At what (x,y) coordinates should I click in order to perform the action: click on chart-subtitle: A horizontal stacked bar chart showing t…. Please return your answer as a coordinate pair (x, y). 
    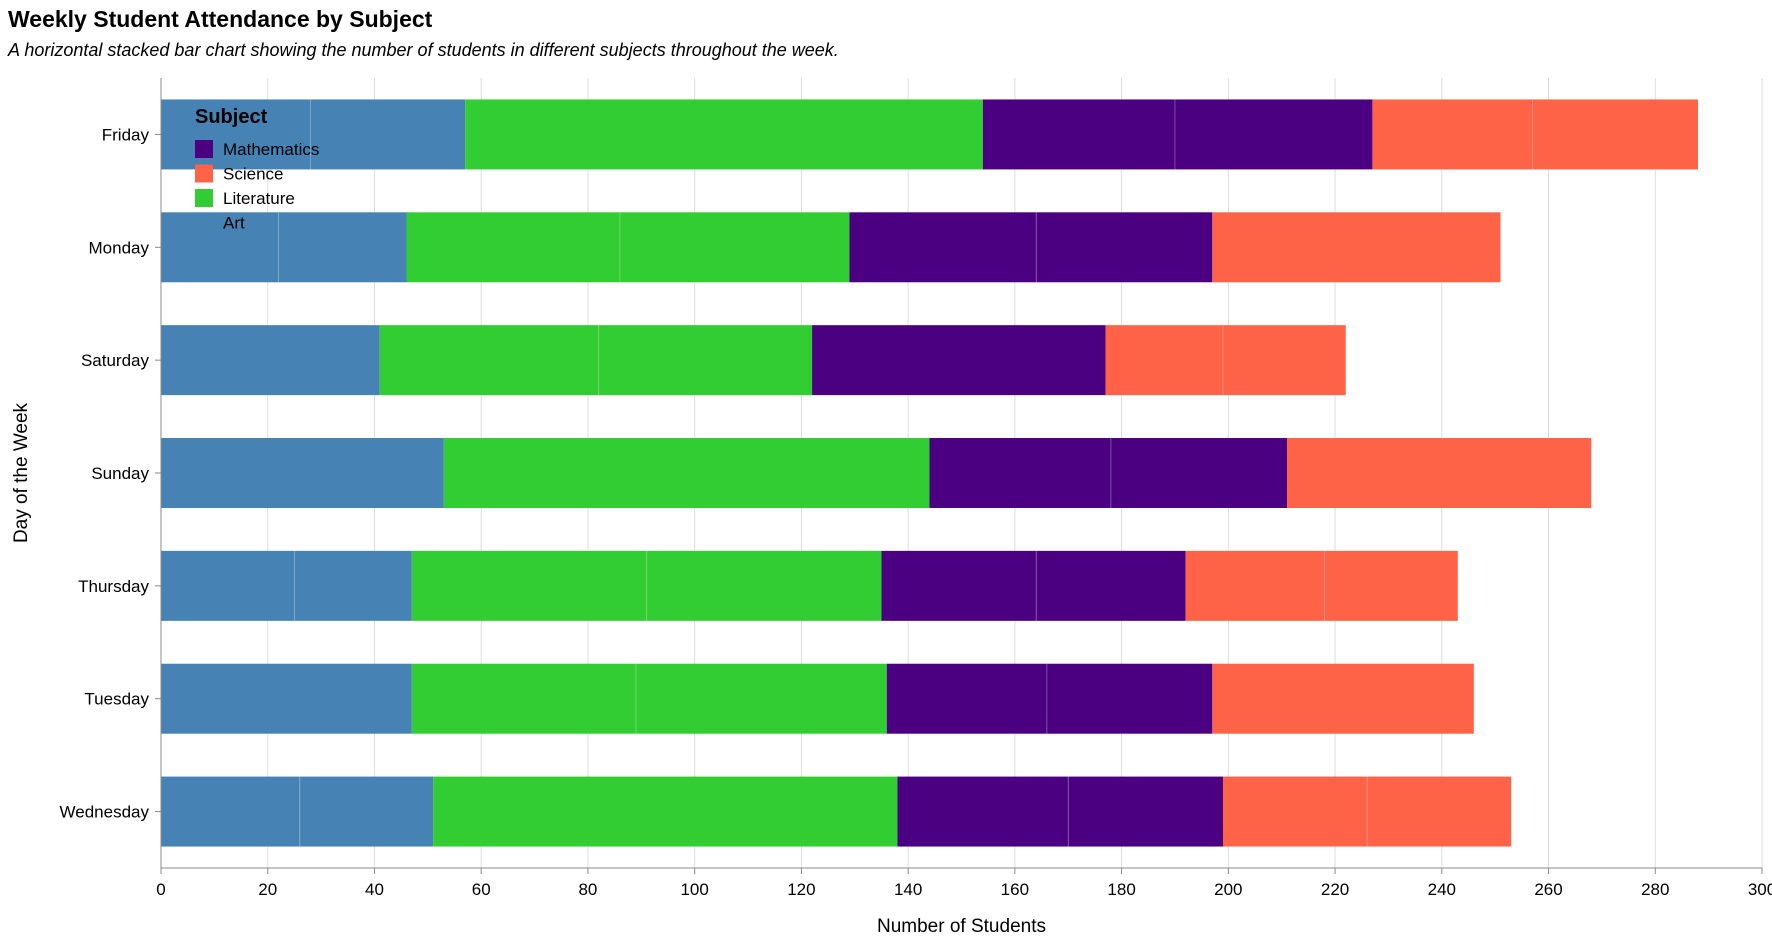
    Looking at the image, I should click on (423, 50).